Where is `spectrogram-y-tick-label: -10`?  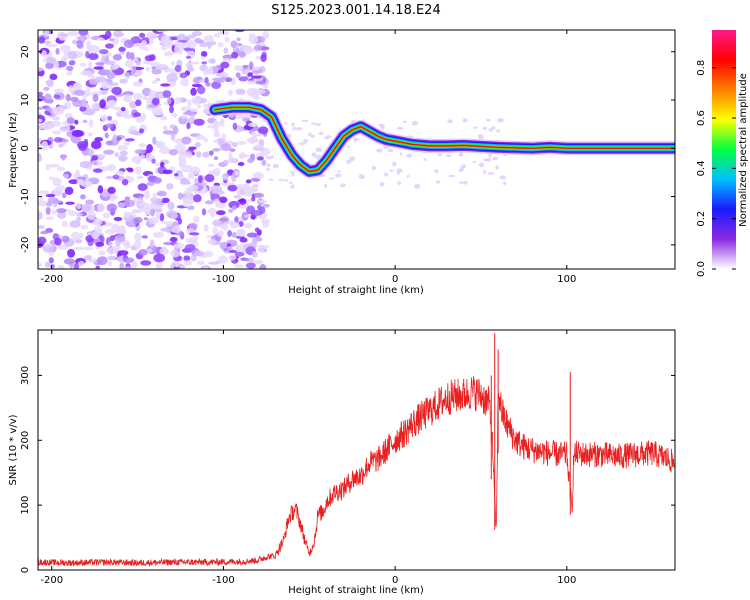 spectrogram-y-tick-label: -10 is located at coordinates (25, 196).